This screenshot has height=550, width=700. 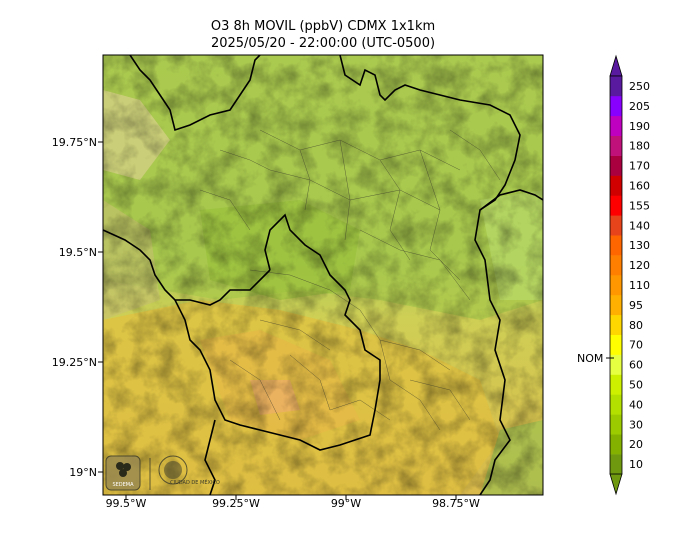 What do you see at coordinates (639, 225) in the screenshot?
I see `colorbar-level-label: 140` at bounding box center [639, 225].